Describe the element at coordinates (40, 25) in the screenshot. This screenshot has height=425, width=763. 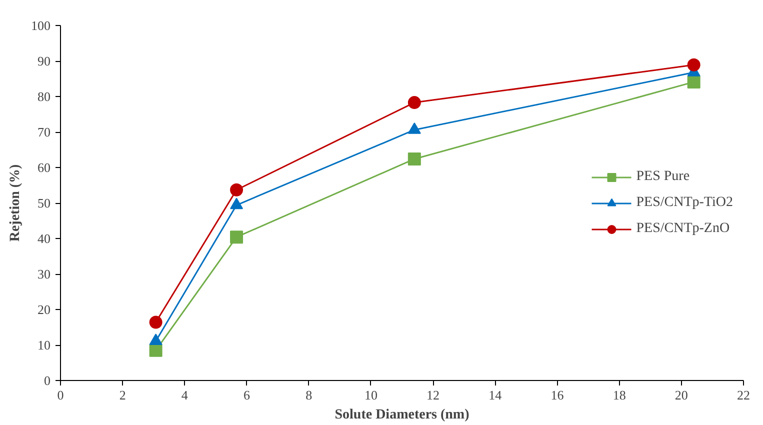
I see `y-tick-label: 100` at that location.